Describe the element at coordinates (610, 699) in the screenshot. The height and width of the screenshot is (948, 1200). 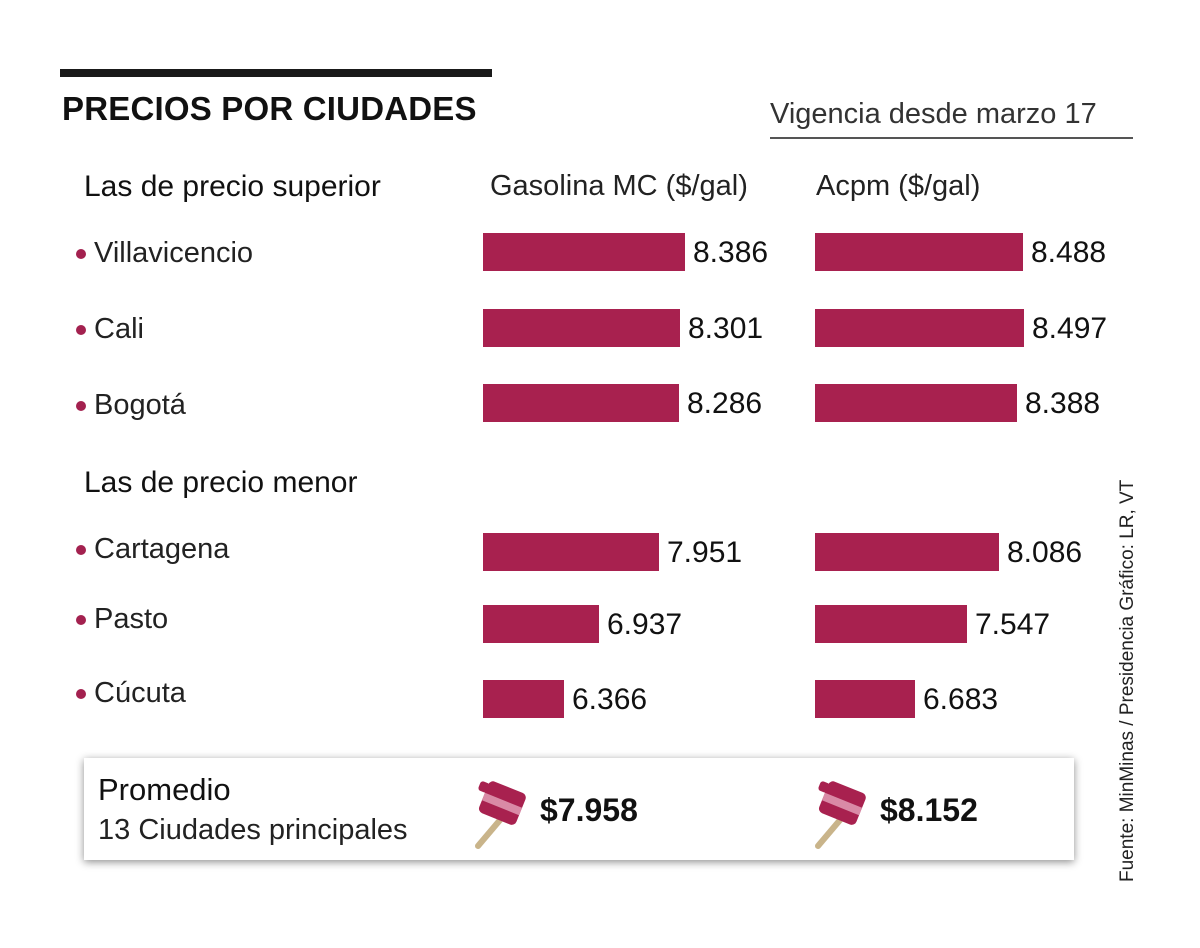
I see `value-label: 6.366` at that location.